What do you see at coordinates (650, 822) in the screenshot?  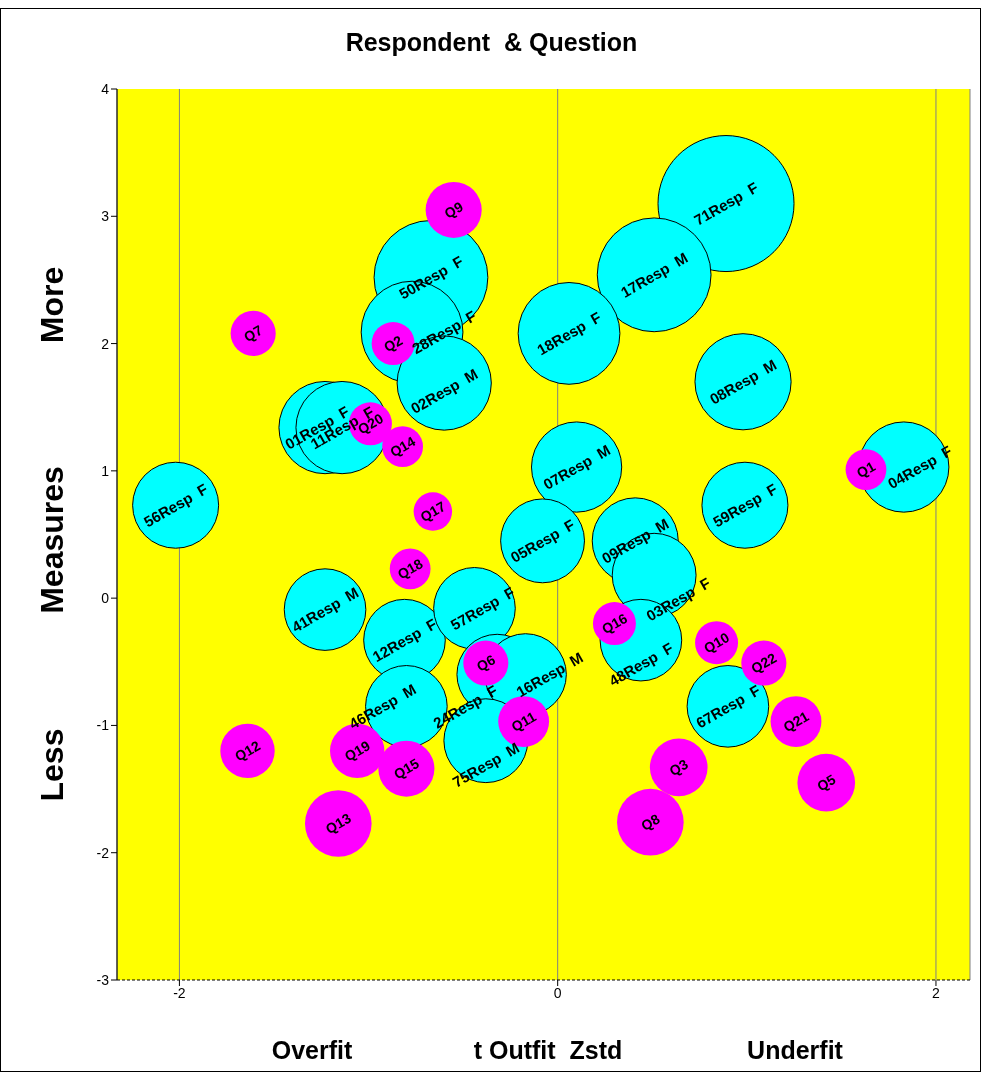 I see `annotation: Q8` at bounding box center [650, 822].